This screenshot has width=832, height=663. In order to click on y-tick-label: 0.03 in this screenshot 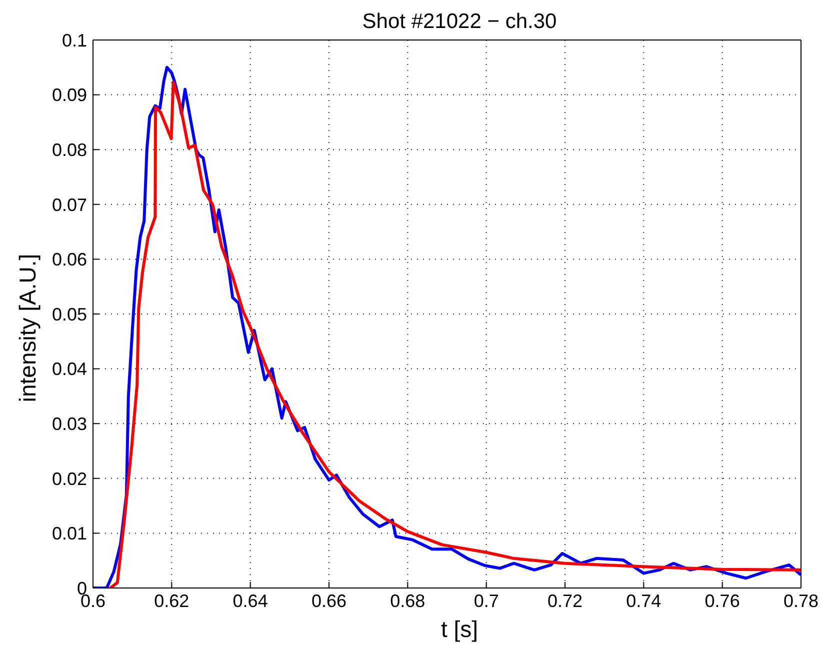, I will do `click(69, 424)`.